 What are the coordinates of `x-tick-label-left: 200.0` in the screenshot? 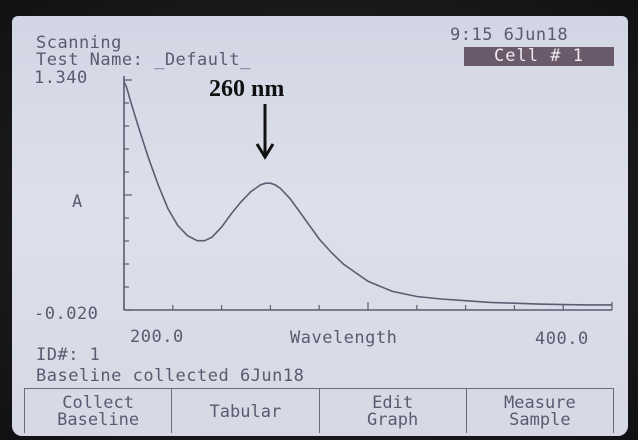 It's located at (157, 337).